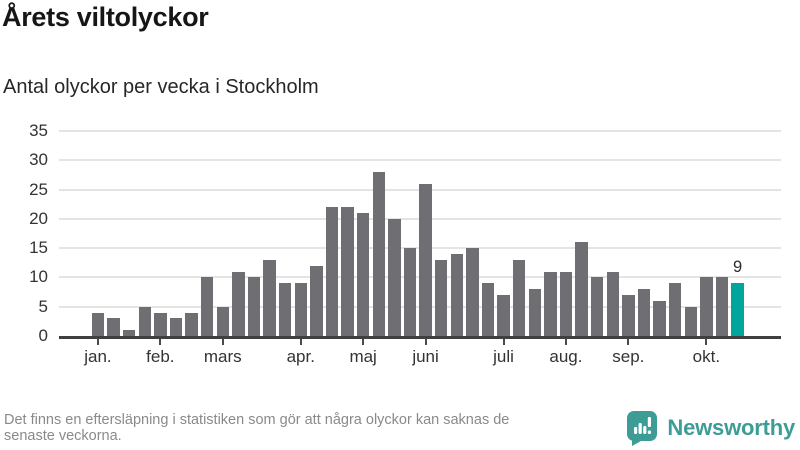 The height and width of the screenshot is (450, 800). Describe the element at coordinates (300, 356) in the screenshot. I see `x-tick-label-apr: apr.` at that location.